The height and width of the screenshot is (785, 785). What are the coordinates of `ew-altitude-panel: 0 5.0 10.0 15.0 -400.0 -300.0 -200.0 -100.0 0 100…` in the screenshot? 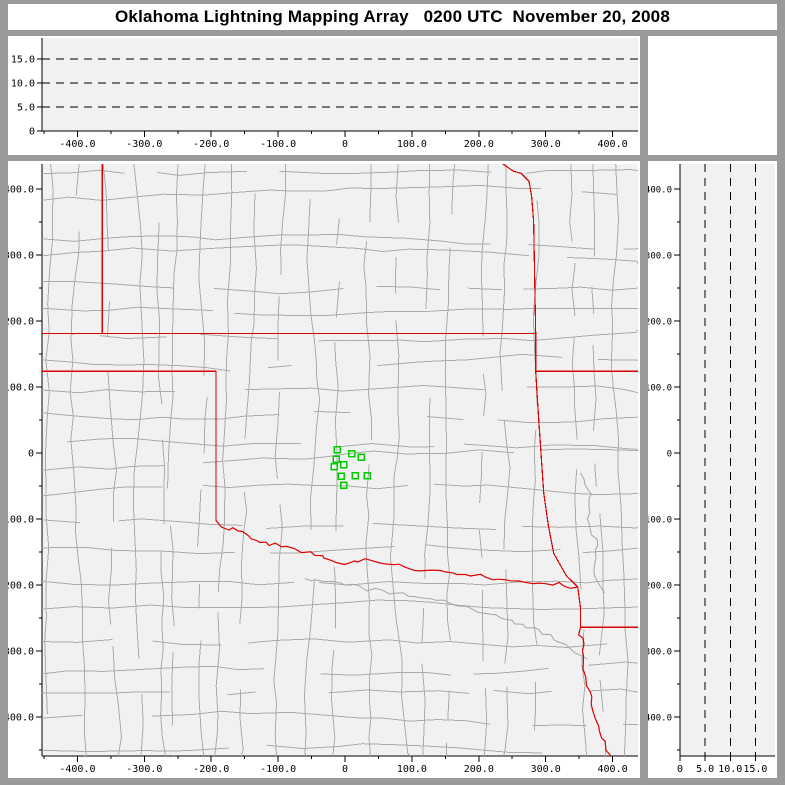 It's located at (324, 95).